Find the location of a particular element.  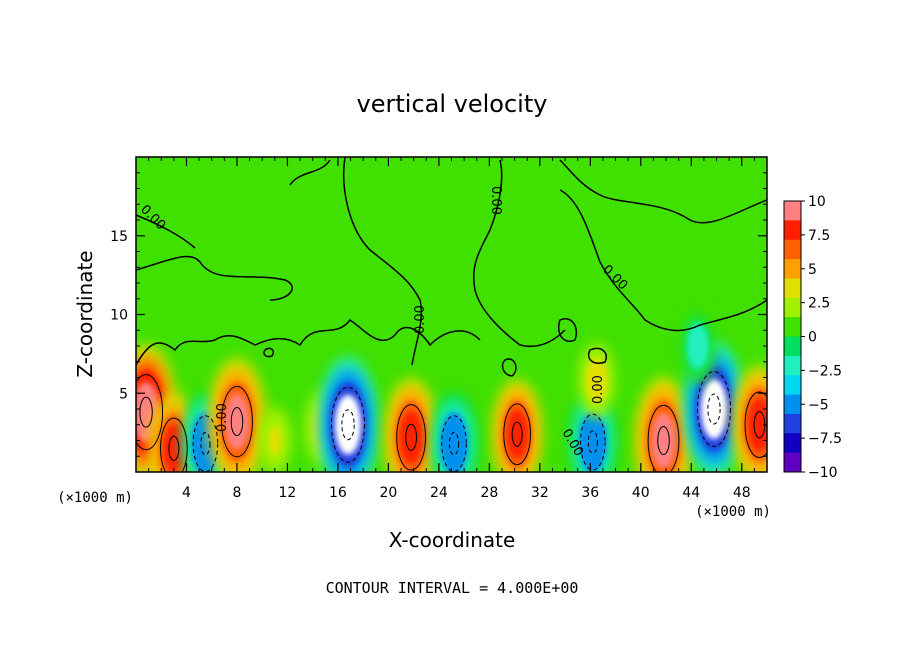

x-tick-label: 24 is located at coordinates (439, 493).